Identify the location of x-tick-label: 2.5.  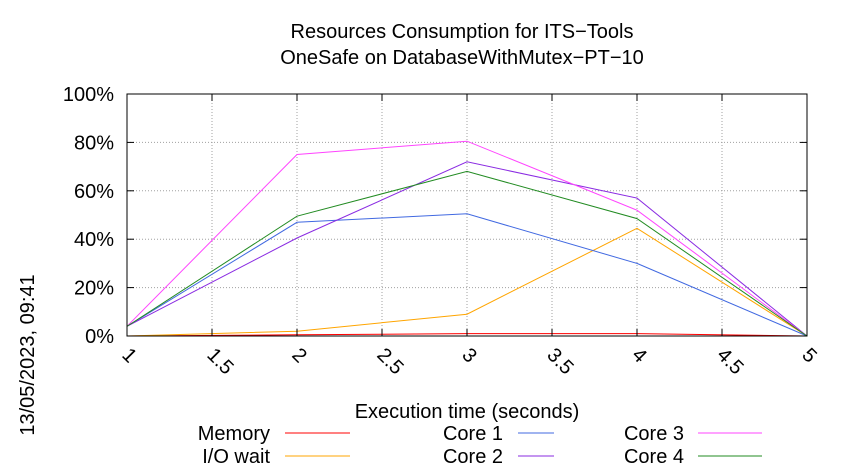
(389, 361).